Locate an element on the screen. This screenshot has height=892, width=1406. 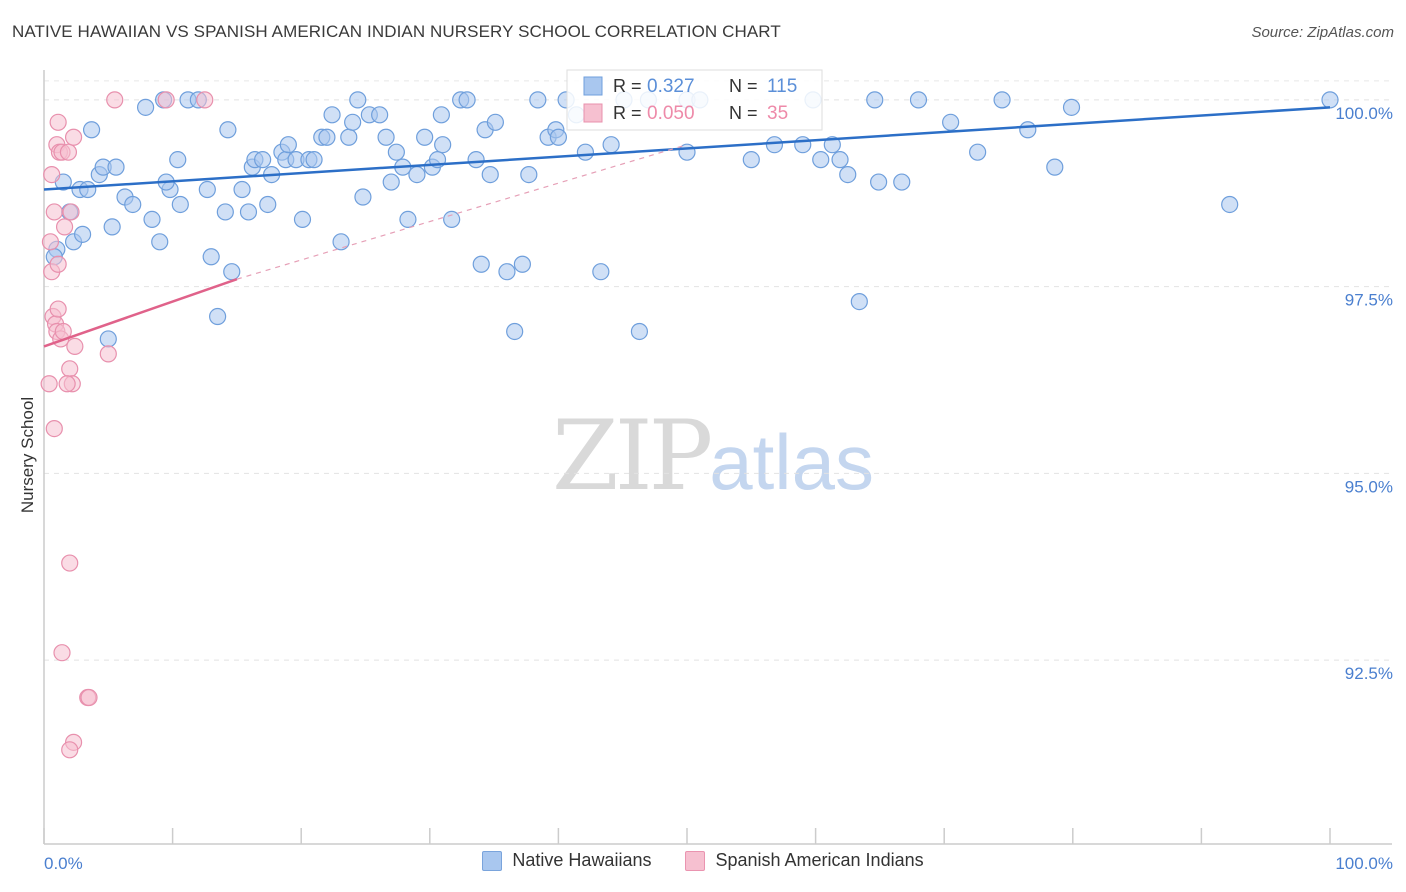
y-tick-label: 95.0% is located at coordinates (1369, 486).